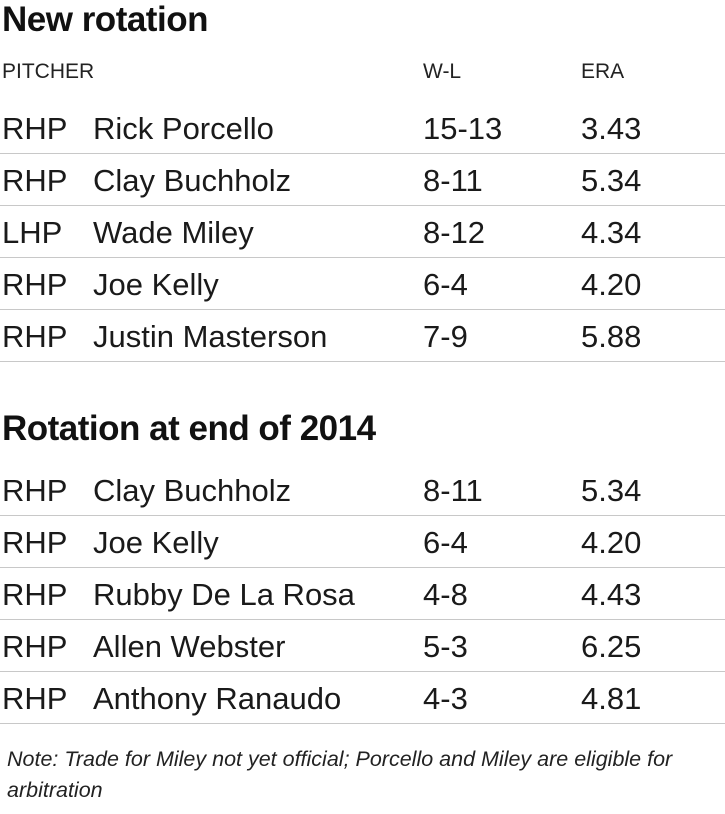 The height and width of the screenshot is (814, 725). I want to click on table-row: RHP Rubby De La Rosa 4-8 4.43, so click(362, 594).